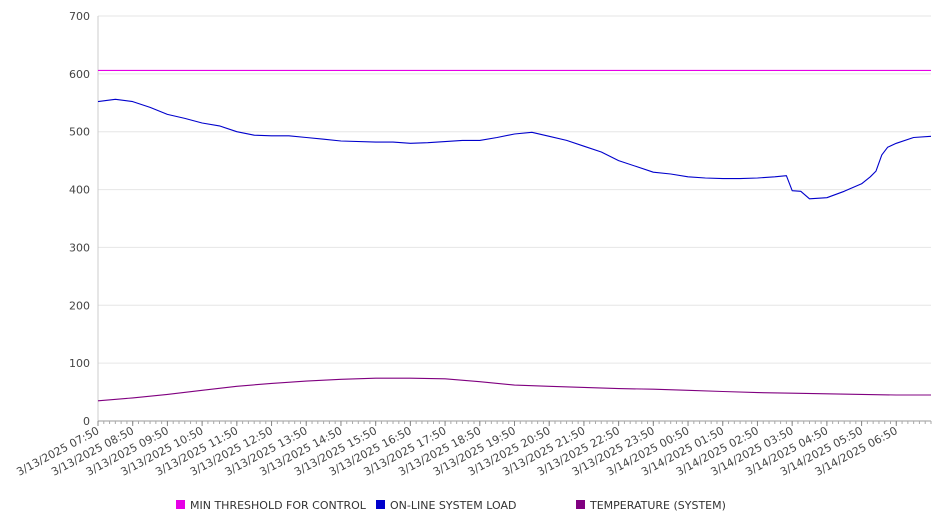  I want to click on legend-label: MIN THRESHOLD FOR CONTROL, so click(278, 505).